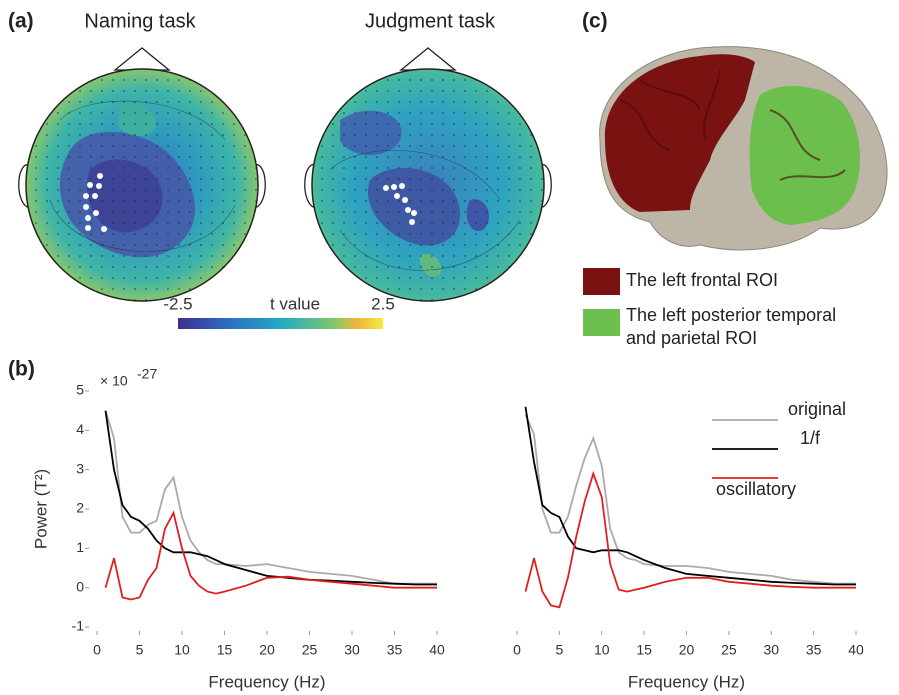 Image resolution: width=899 pixels, height=695 pixels. What do you see at coordinates (80, 468) in the screenshot?
I see `y-tick-label: 3` at bounding box center [80, 468].